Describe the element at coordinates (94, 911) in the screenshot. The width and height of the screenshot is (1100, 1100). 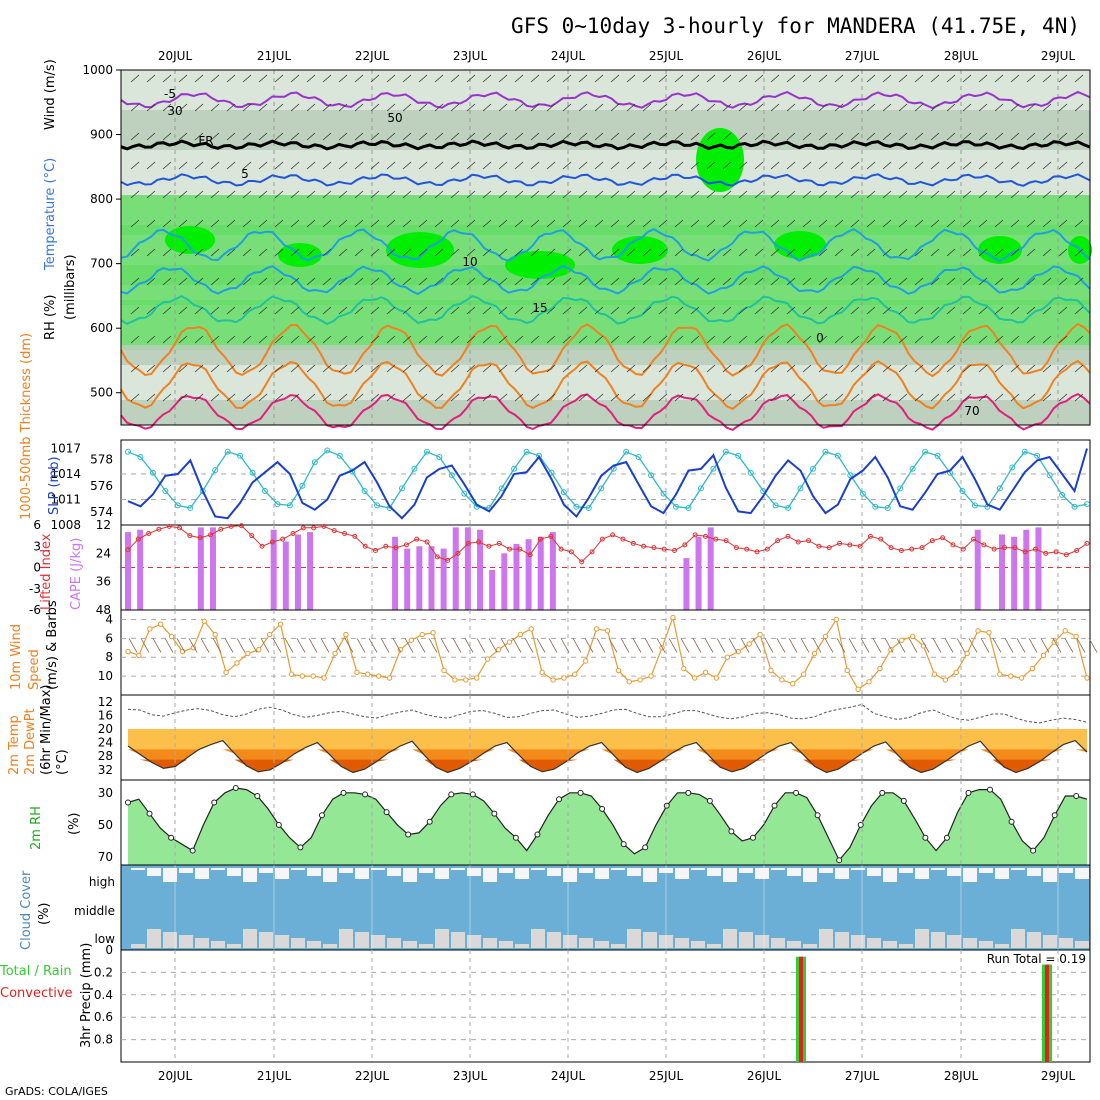
I see `cloud-level-label: middle` at that location.